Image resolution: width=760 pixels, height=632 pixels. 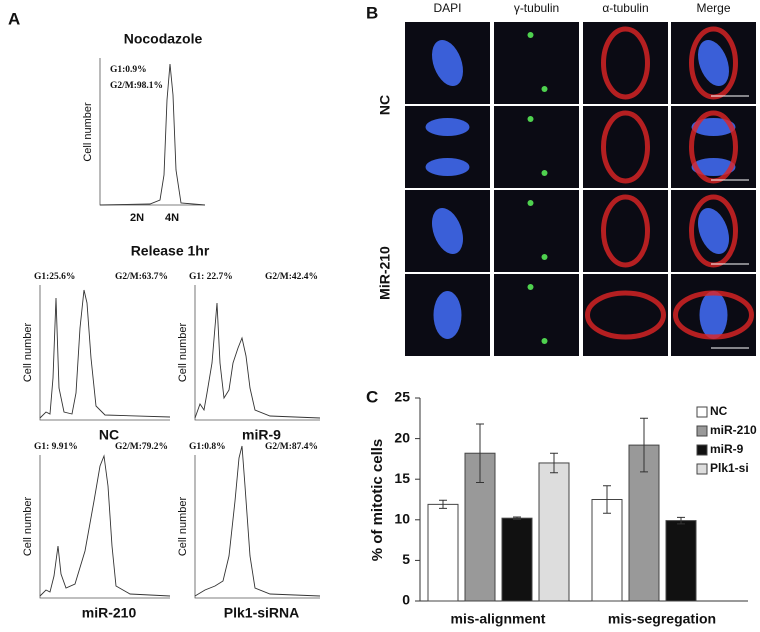 What do you see at coordinates (372, 396) in the screenshot?
I see `panel-label: C` at bounding box center [372, 396].